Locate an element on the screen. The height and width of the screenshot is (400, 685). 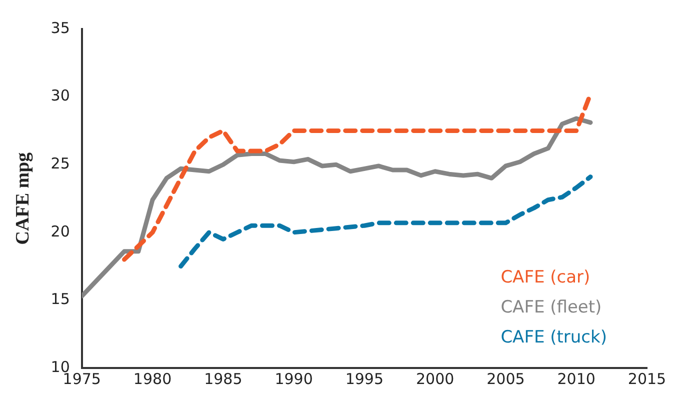
line-series is located at coordinates (385, 221).